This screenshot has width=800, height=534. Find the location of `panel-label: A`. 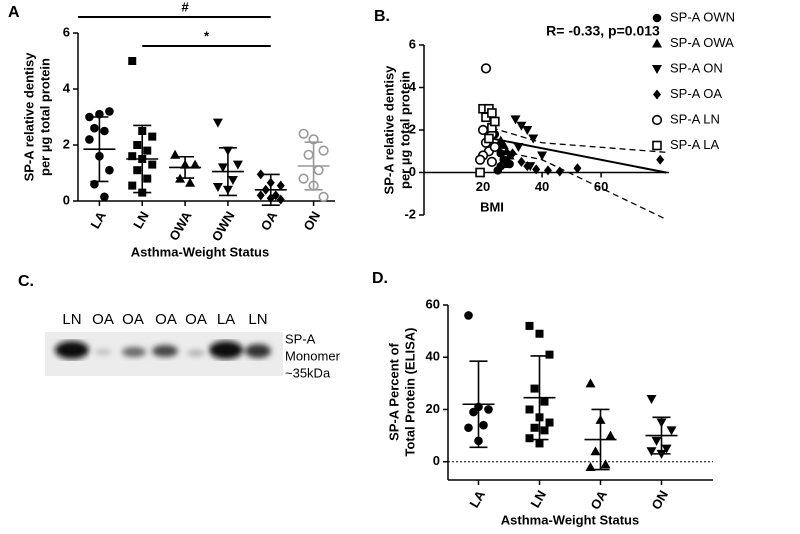

panel-label: A is located at coordinates (14, 12).